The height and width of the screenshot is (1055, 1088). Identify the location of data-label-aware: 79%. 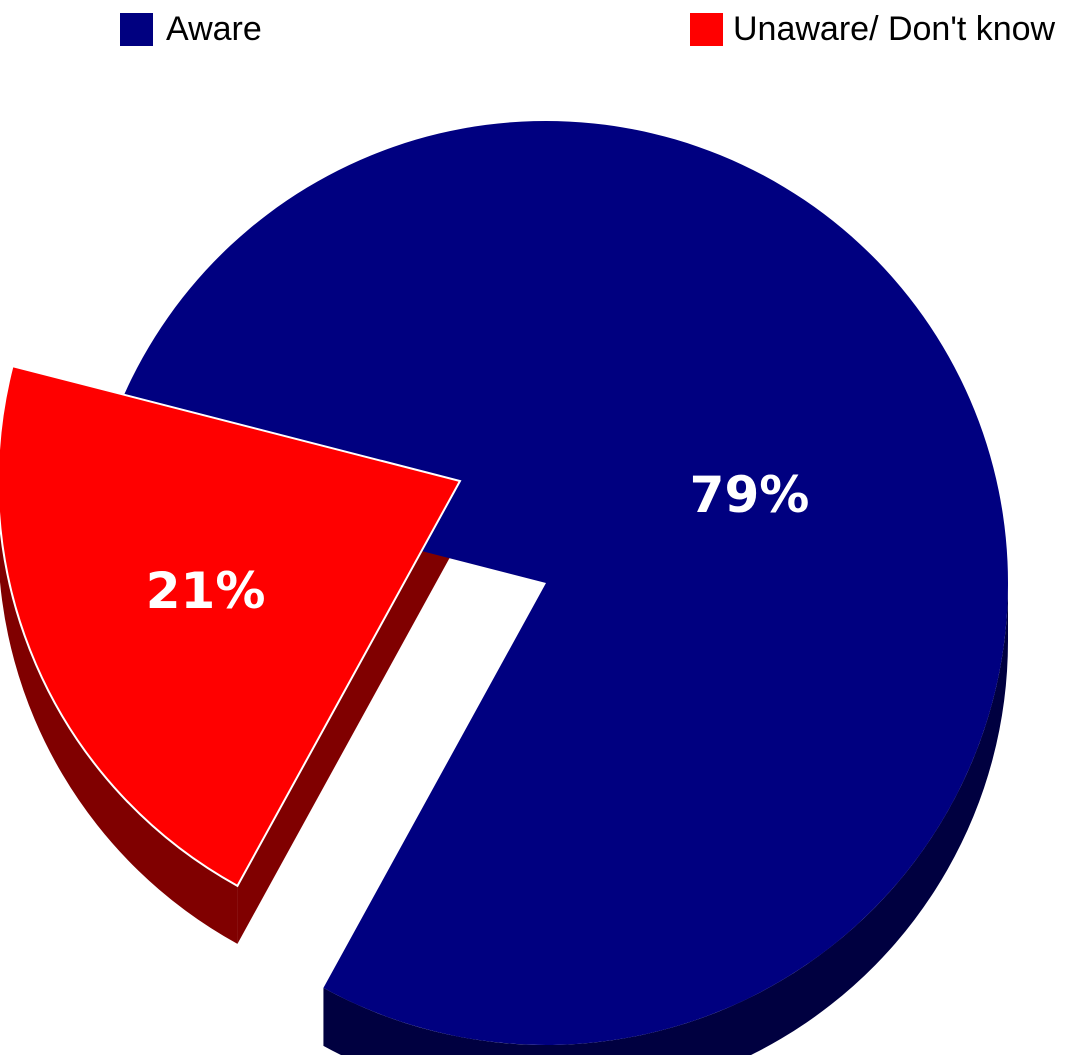
(750, 495).